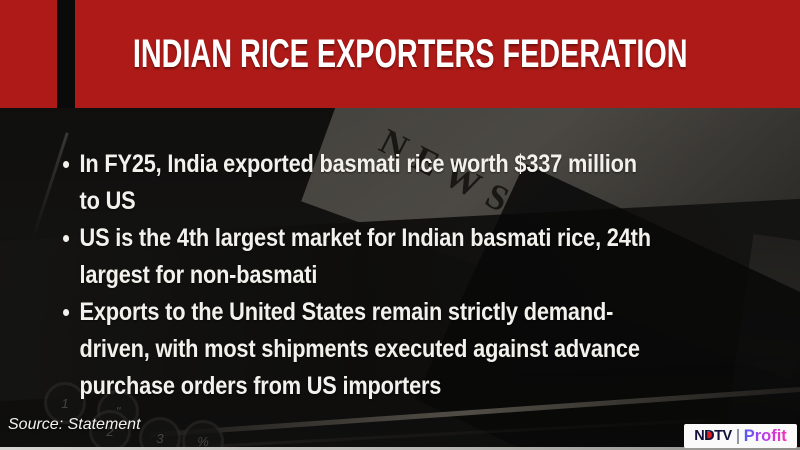 The height and width of the screenshot is (450, 800). What do you see at coordinates (765, 435) in the screenshot?
I see `profit-logo-text: Profit` at bounding box center [765, 435].